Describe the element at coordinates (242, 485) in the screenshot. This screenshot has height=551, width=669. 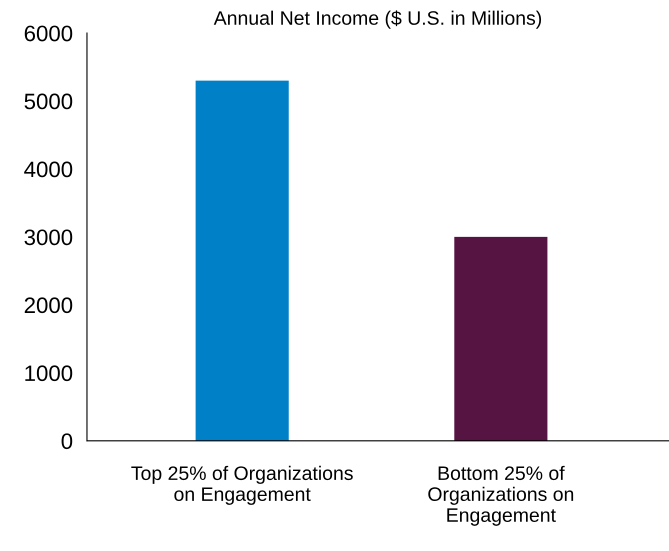
I see `x-tick-label: Top 25% of Organizations on Engagement` at that location.